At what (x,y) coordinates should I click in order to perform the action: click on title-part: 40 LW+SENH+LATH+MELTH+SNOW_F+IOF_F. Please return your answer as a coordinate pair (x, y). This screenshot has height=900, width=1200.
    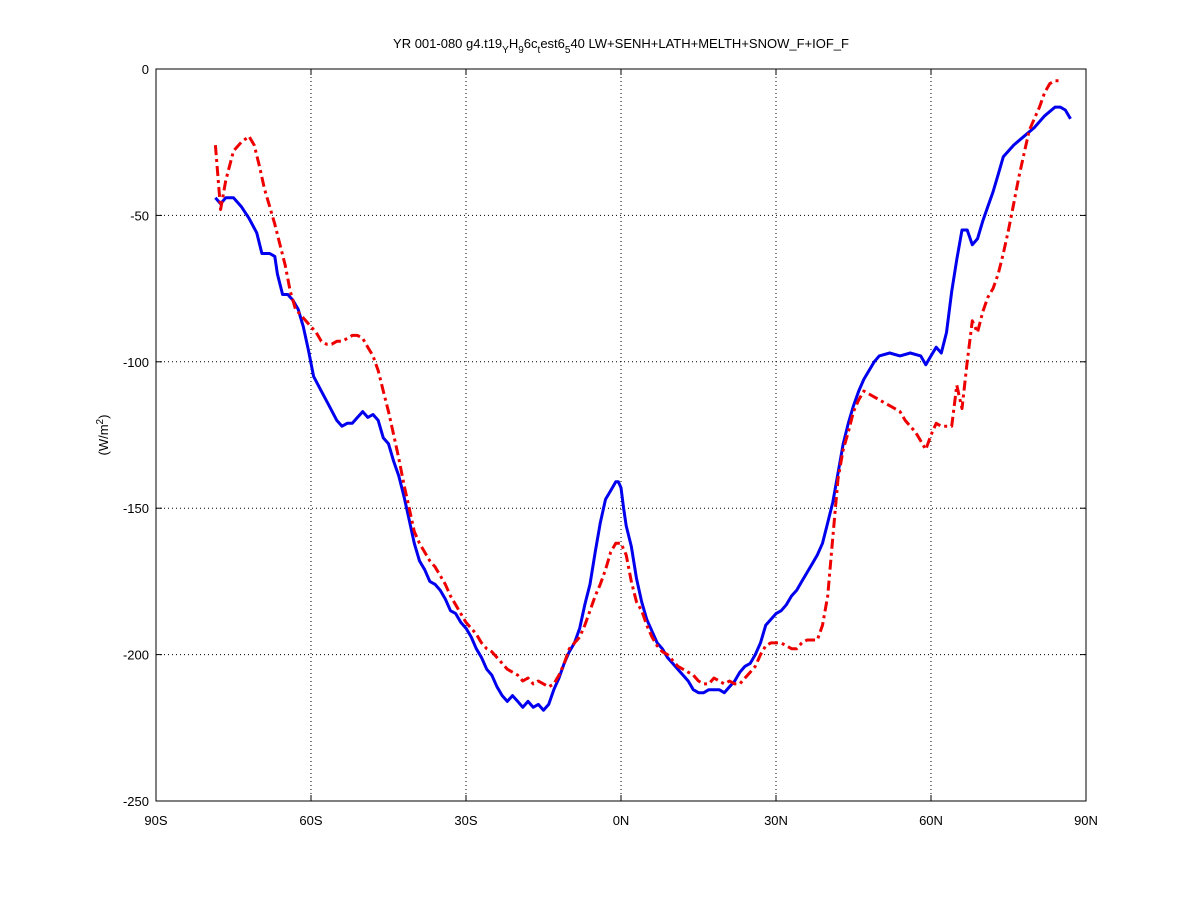
    Looking at the image, I should click on (709, 43).